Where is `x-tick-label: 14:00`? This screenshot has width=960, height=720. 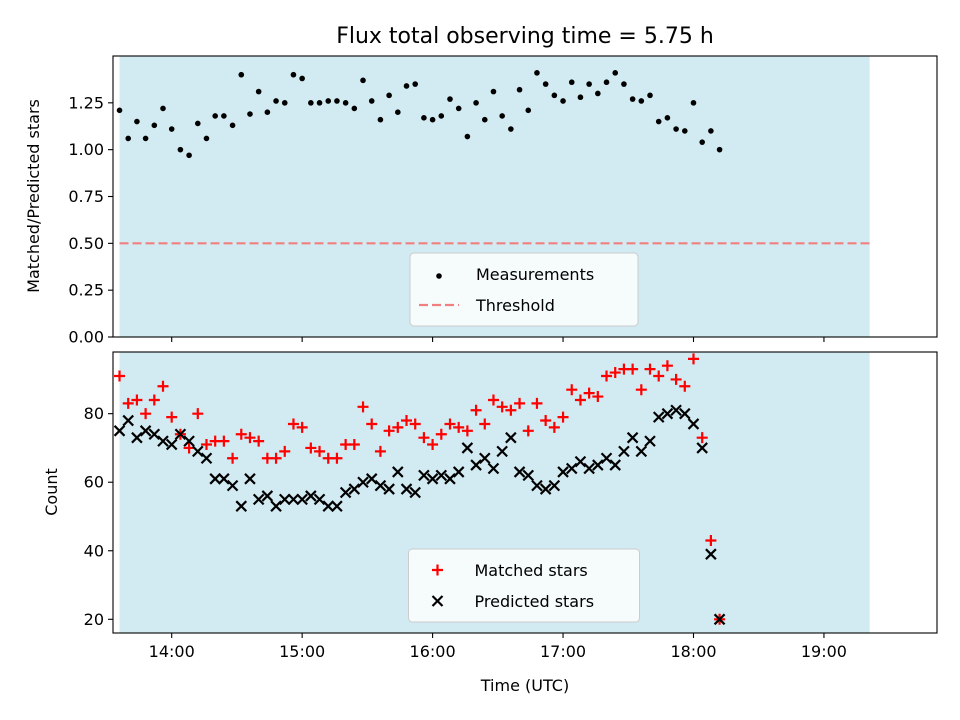 x-tick-label: 14:00 is located at coordinates (172, 651).